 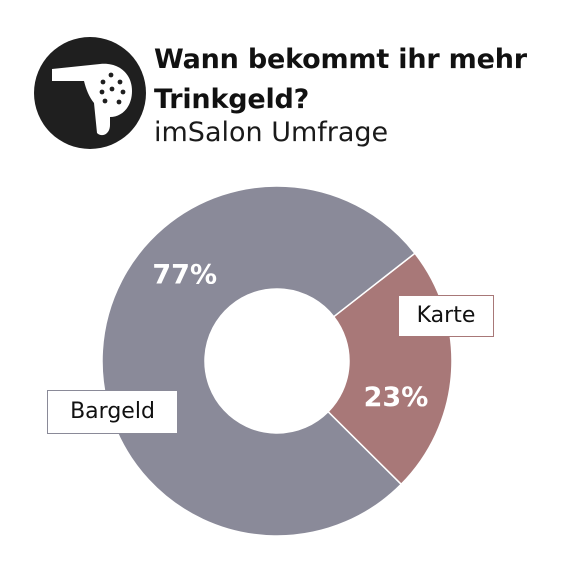 What do you see at coordinates (396, 397) in the screenshot?
I see `data-label-karte: 23%` at bounding box center [396, 397].